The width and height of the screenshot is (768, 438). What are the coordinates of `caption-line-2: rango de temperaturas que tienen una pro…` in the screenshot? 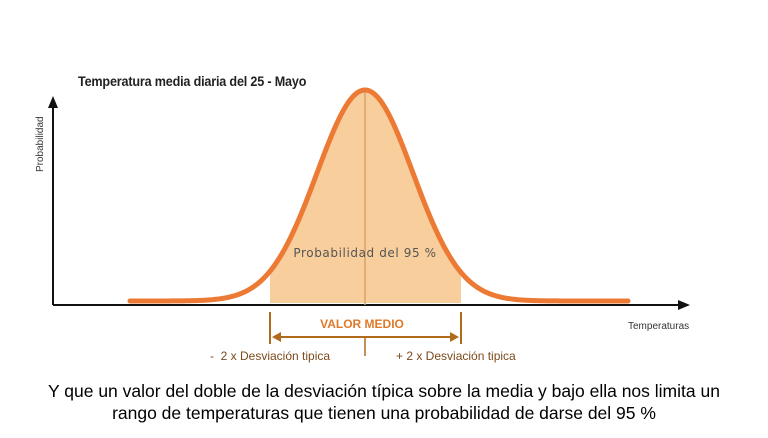 It's located at (384, 413).